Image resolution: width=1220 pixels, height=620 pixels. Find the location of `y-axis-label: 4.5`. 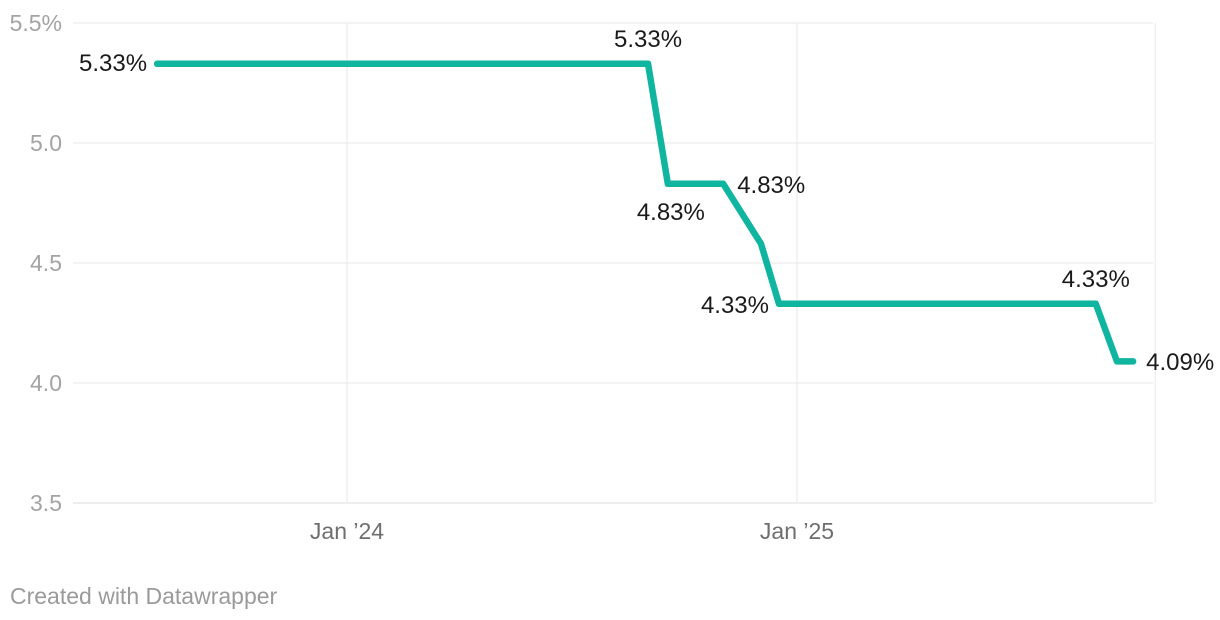

y-axis-label: 4.5 is located at coordinates (46, 263).